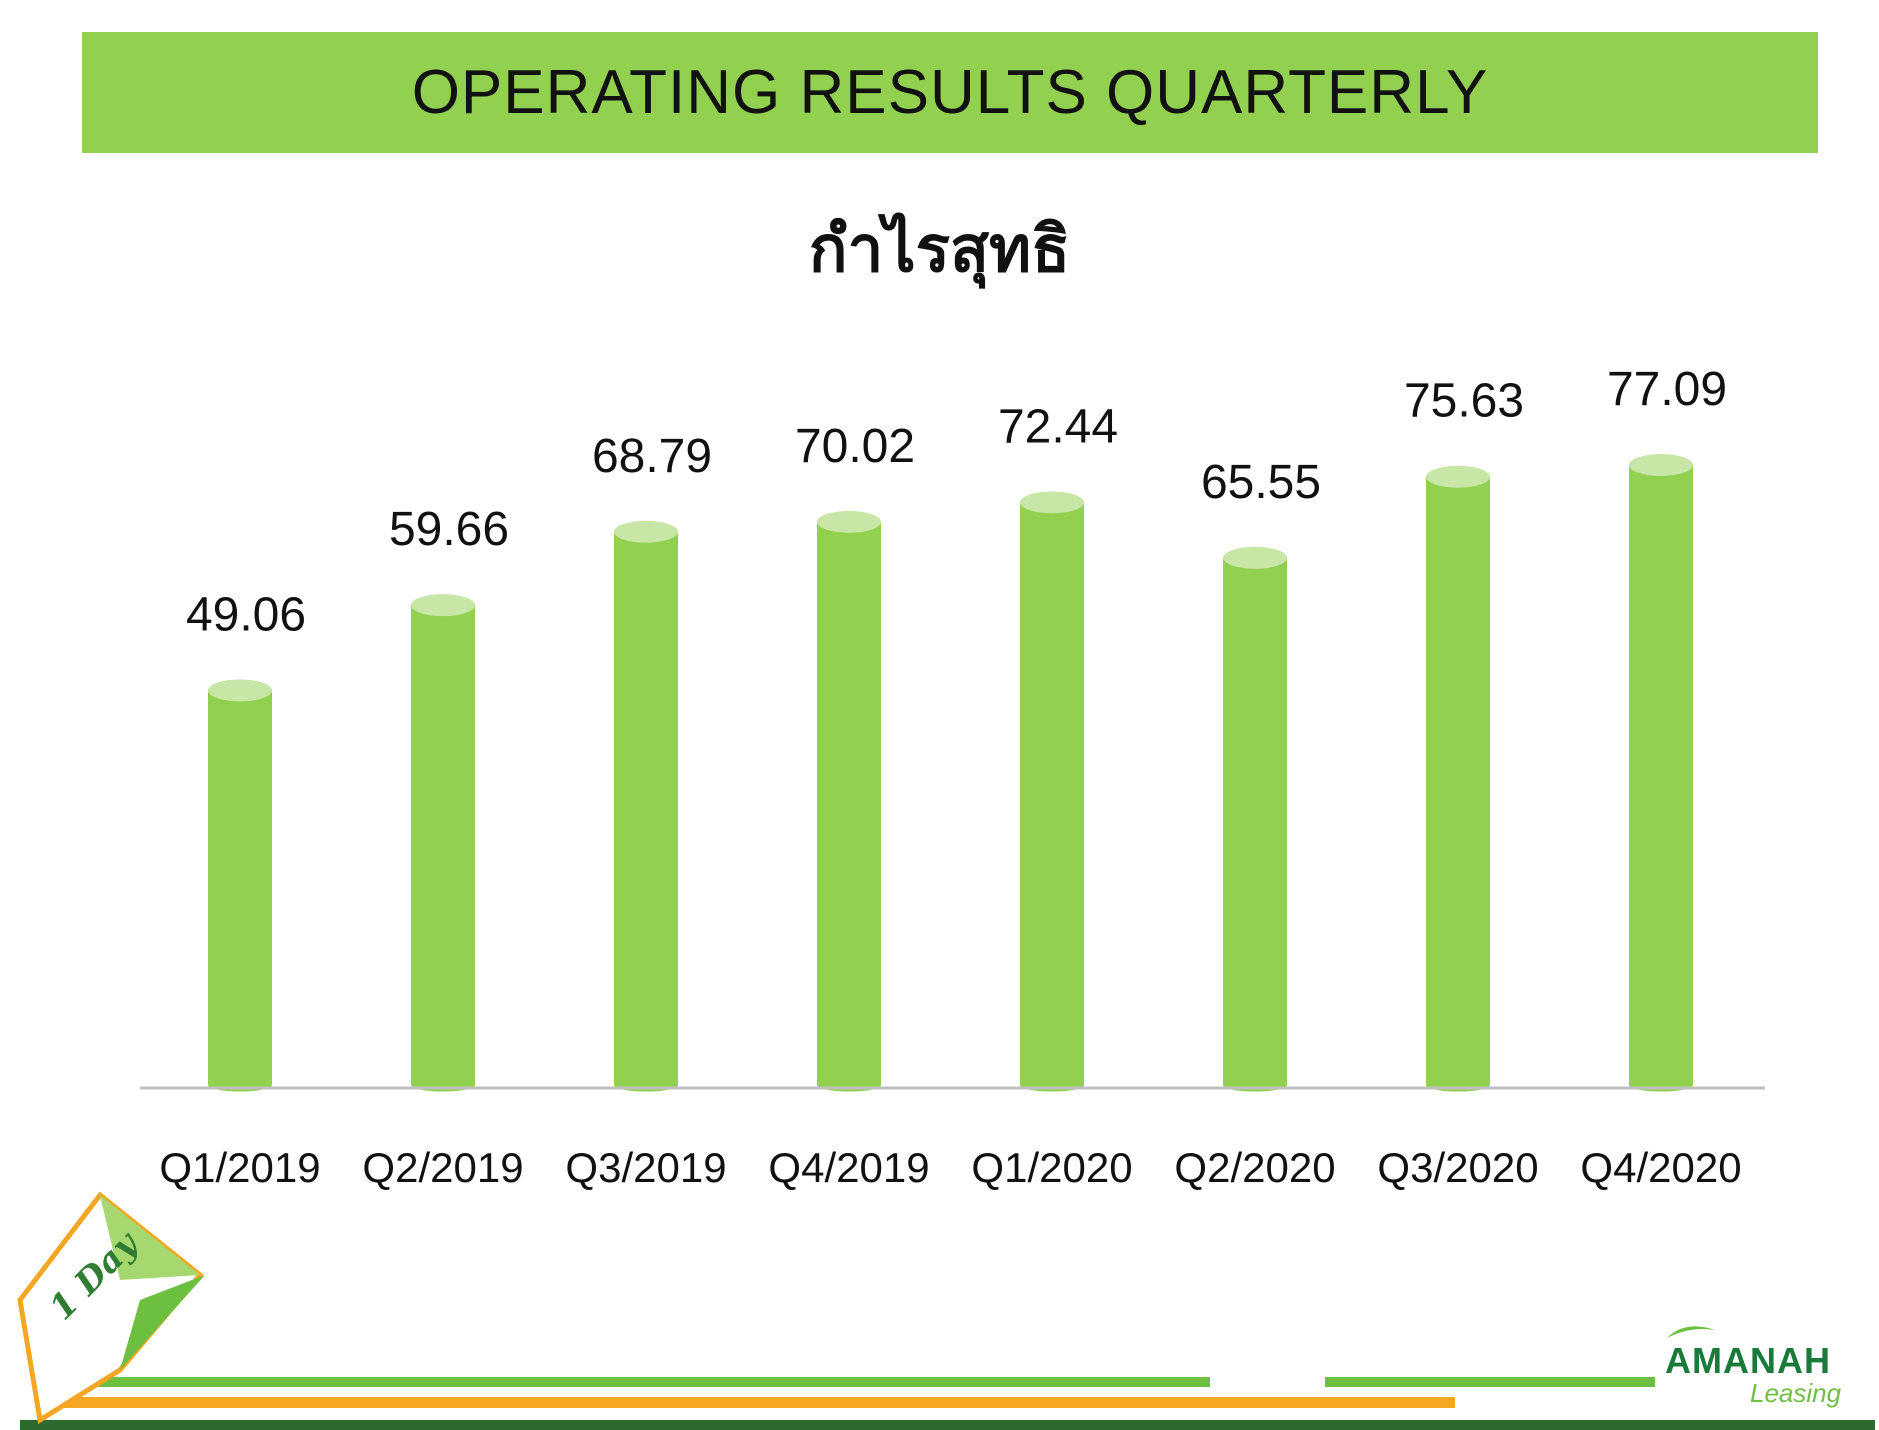  Describe the element at coordinates (1051, 1167) in the screenshot. I see `x-tick-label: Q1/2020` at that location.